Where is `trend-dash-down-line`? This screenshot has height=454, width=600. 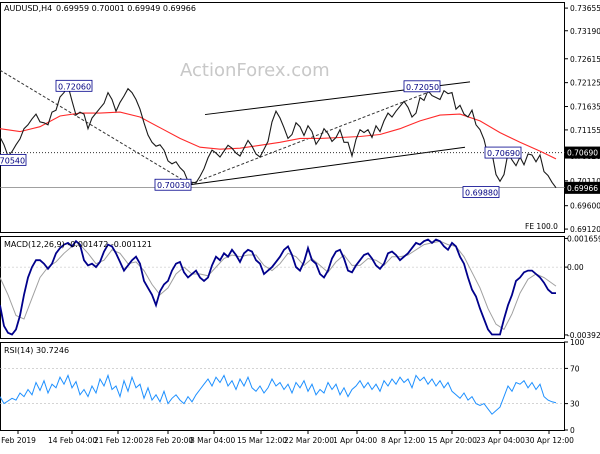 trend-dash-down-line is located at coordinates (95, 127).